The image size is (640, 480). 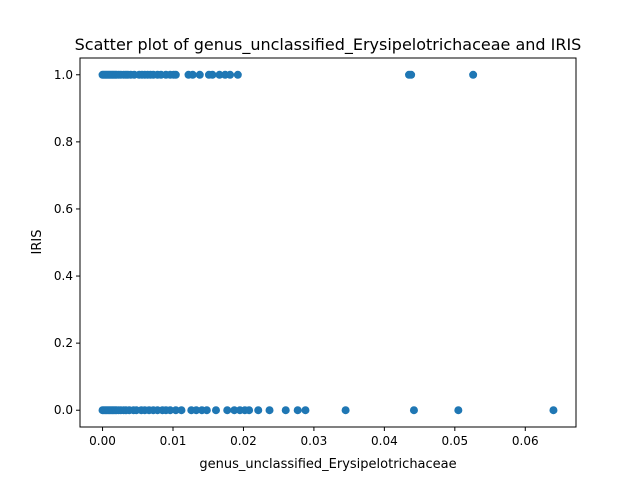 I want to click on x-tick-label: 0.03, so click(x=314, y=441).